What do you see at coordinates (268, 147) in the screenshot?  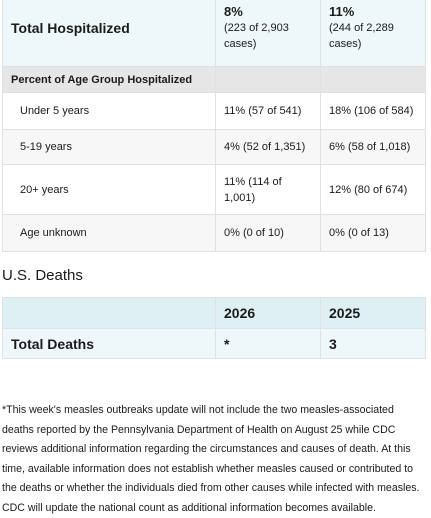 I see `cell: 4% (52 of 1,351)` at bounding box center [268, 147].